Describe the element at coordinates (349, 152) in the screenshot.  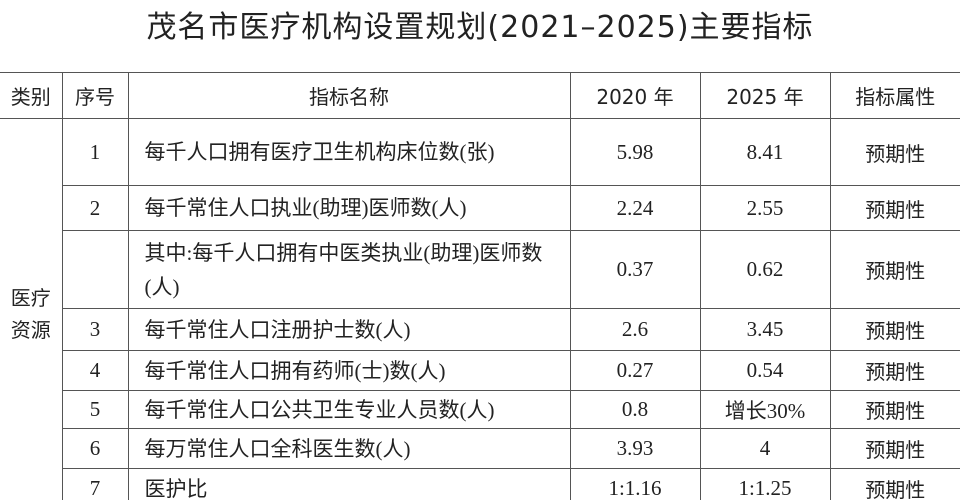
I see `name-cell: 每千人口拥有医疗卫生机构床位数(张)` at that location.